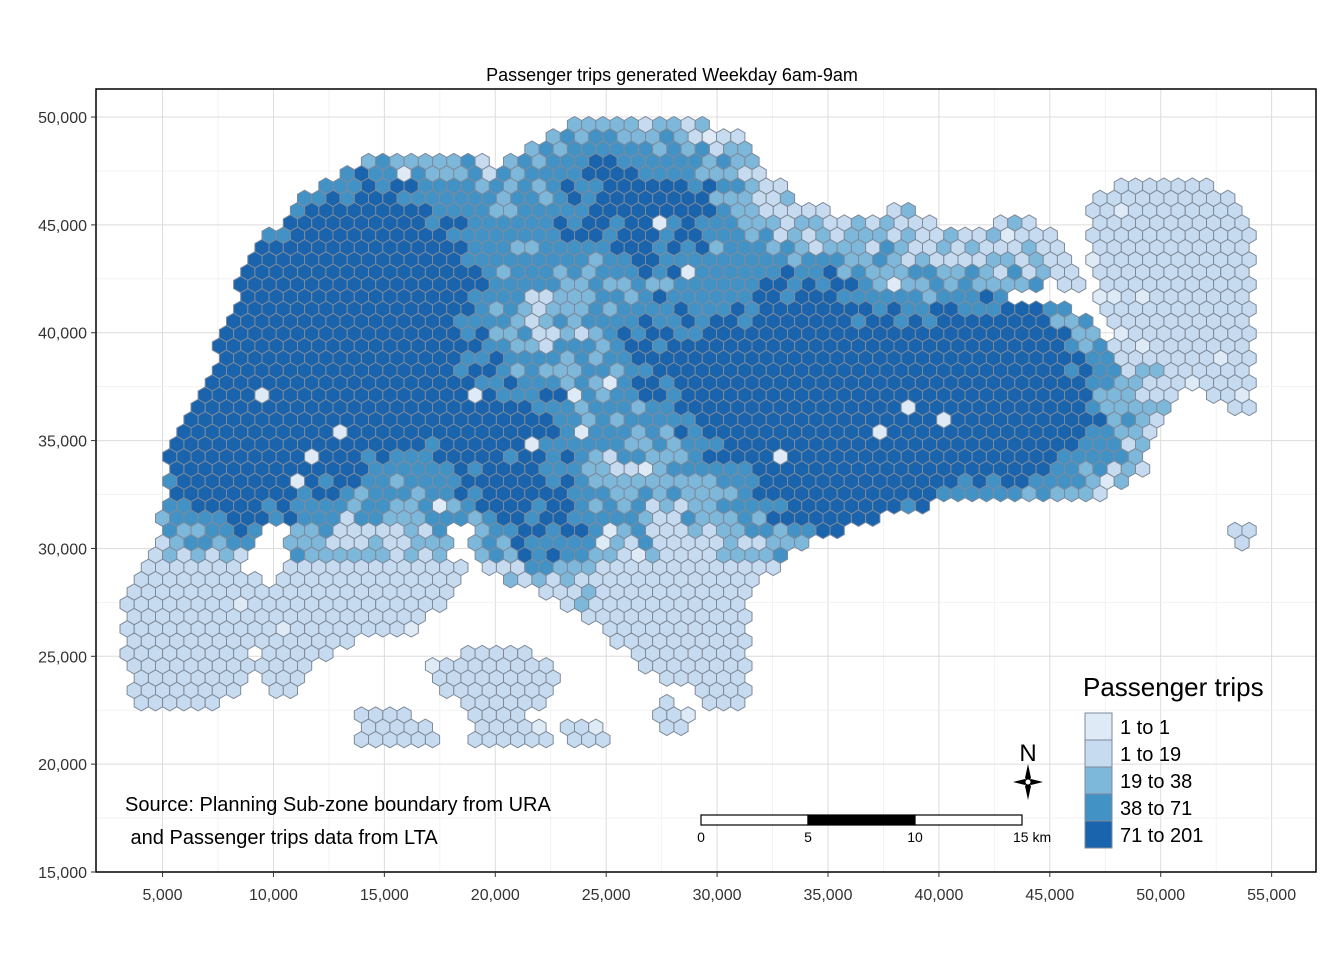 The image size is (1344, 960). I want to click on legend-items: 1 to 1 1 to 19 19 to 38 38 to 71 71 to 201, so click(1143, 780).